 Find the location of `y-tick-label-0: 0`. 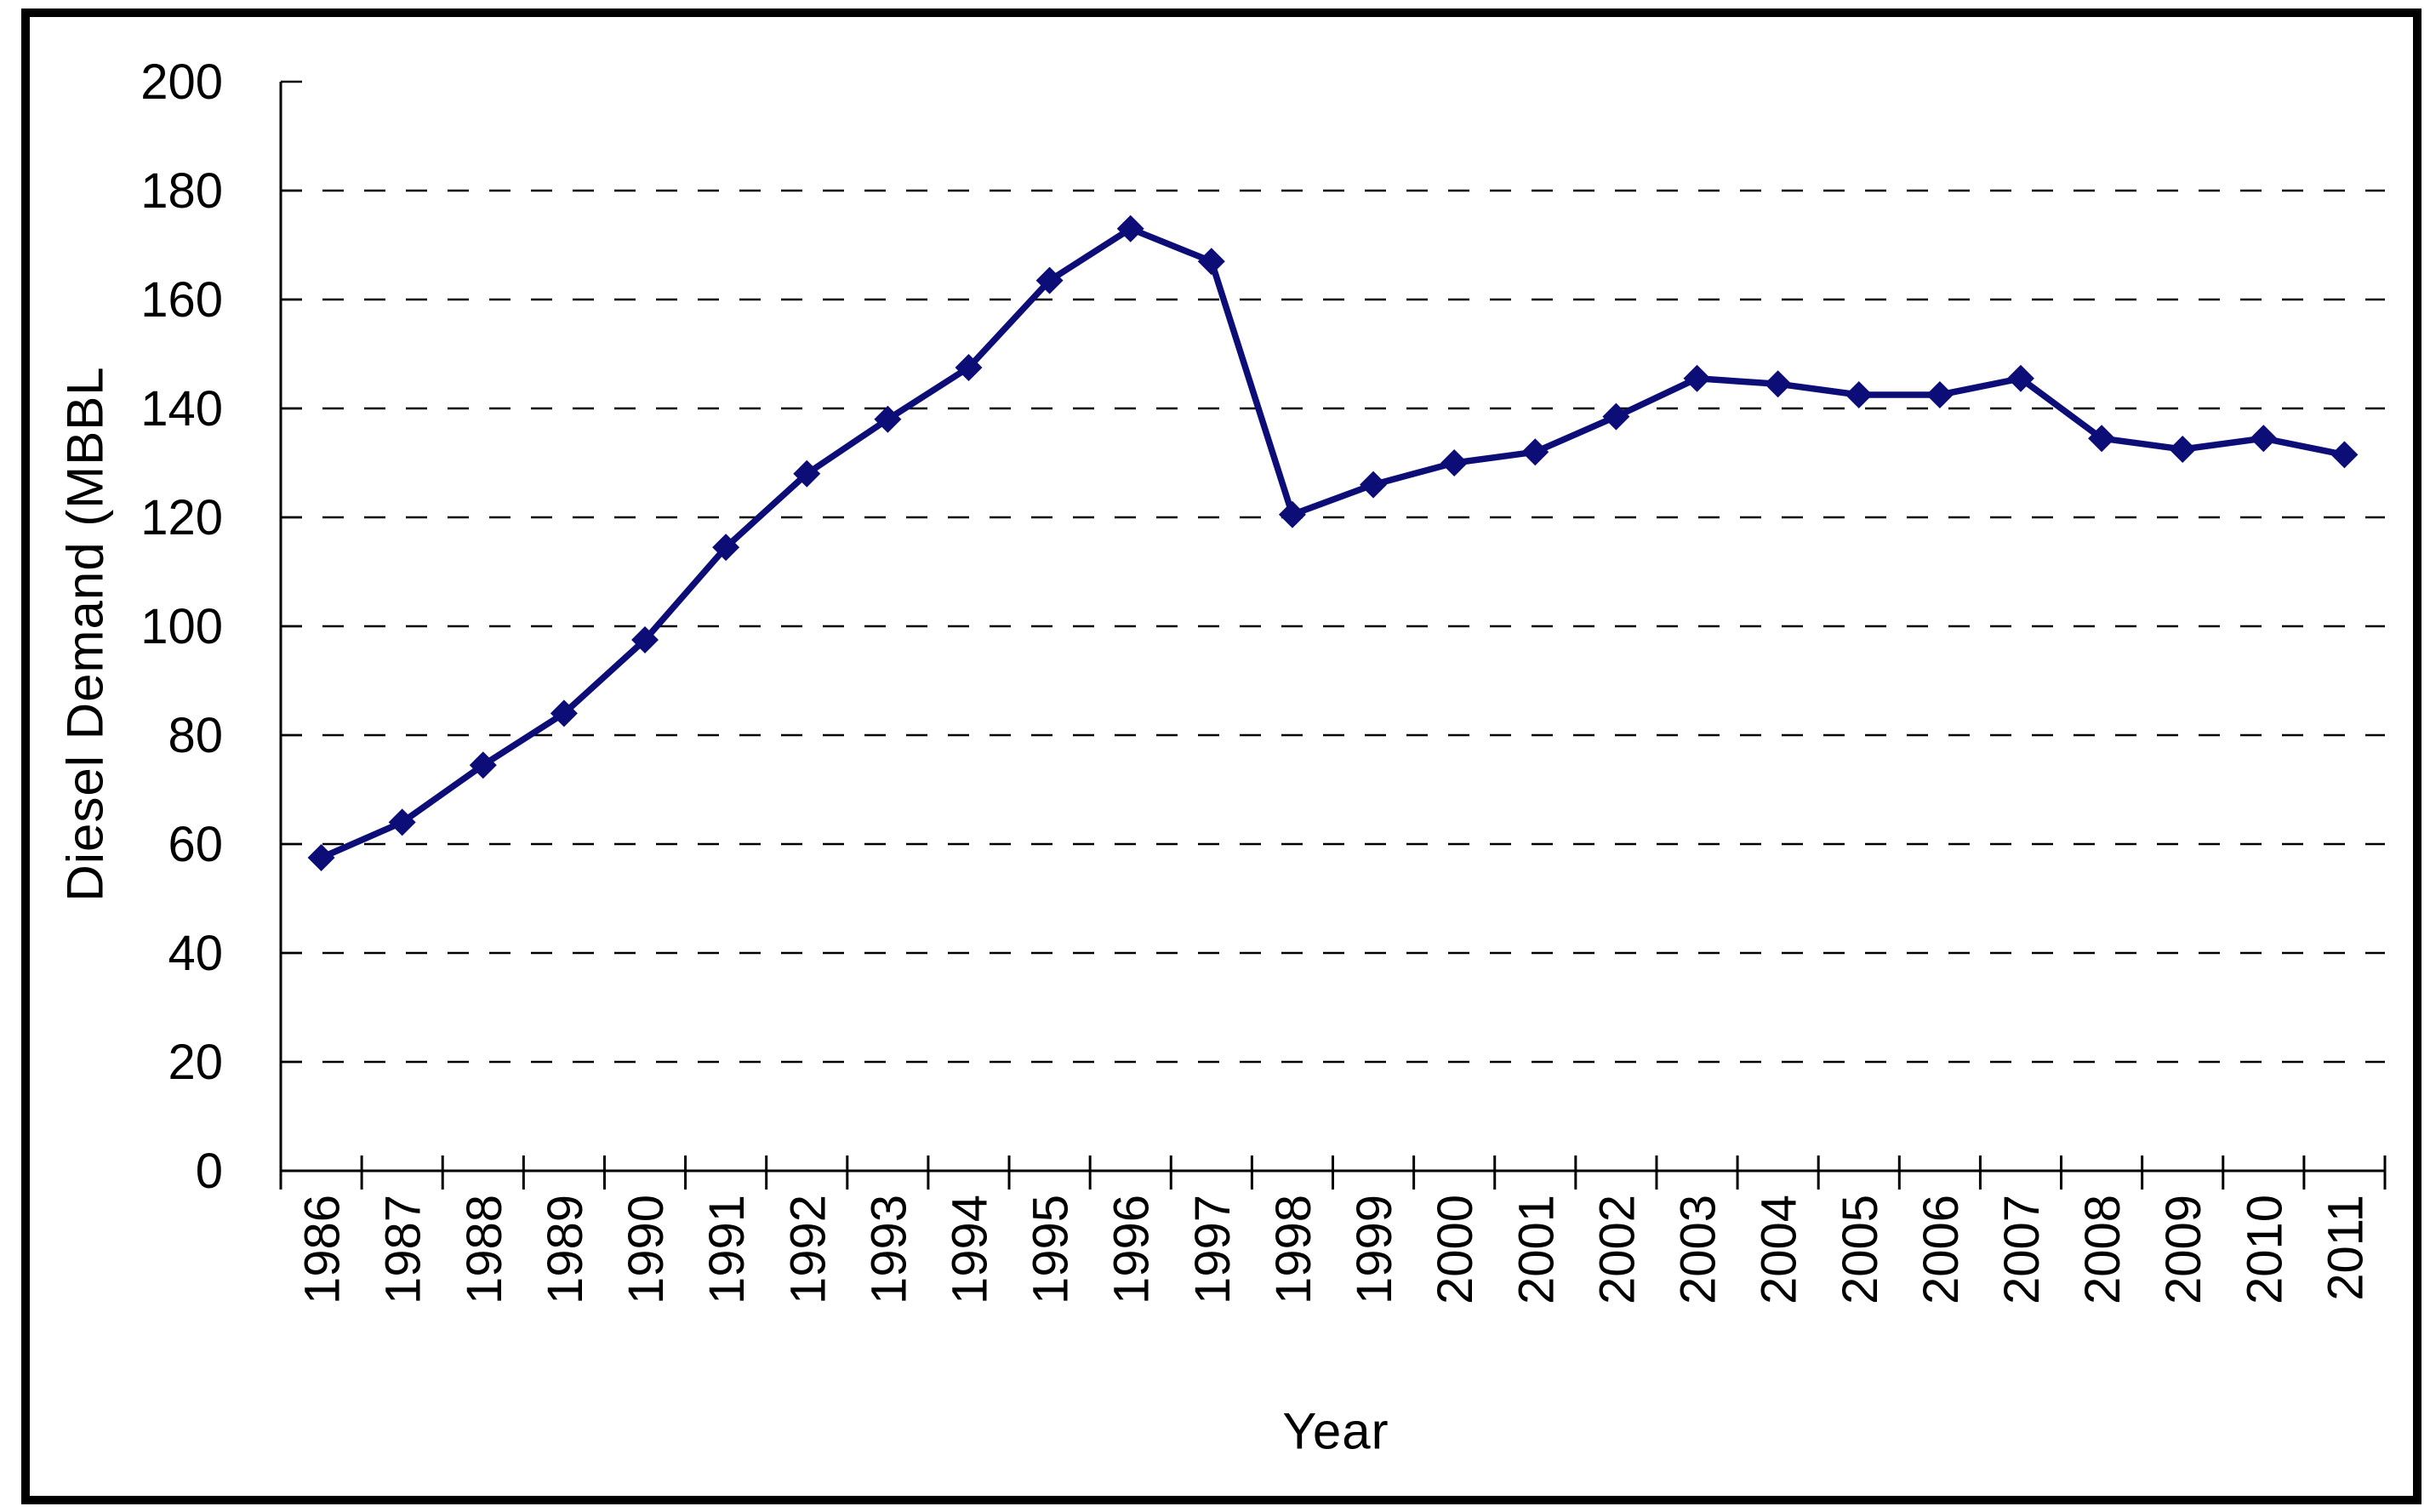

y-tick-label-0: 0 is located at coordinates (209, 1171).